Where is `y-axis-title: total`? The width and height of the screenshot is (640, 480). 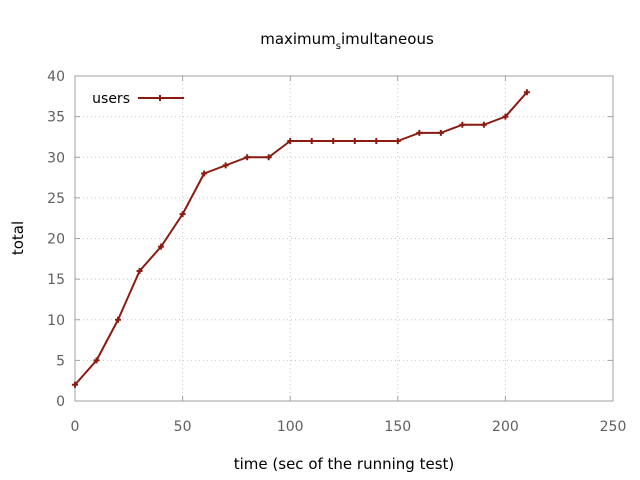 y-axis-title: total is located at coordinates (18, 238).